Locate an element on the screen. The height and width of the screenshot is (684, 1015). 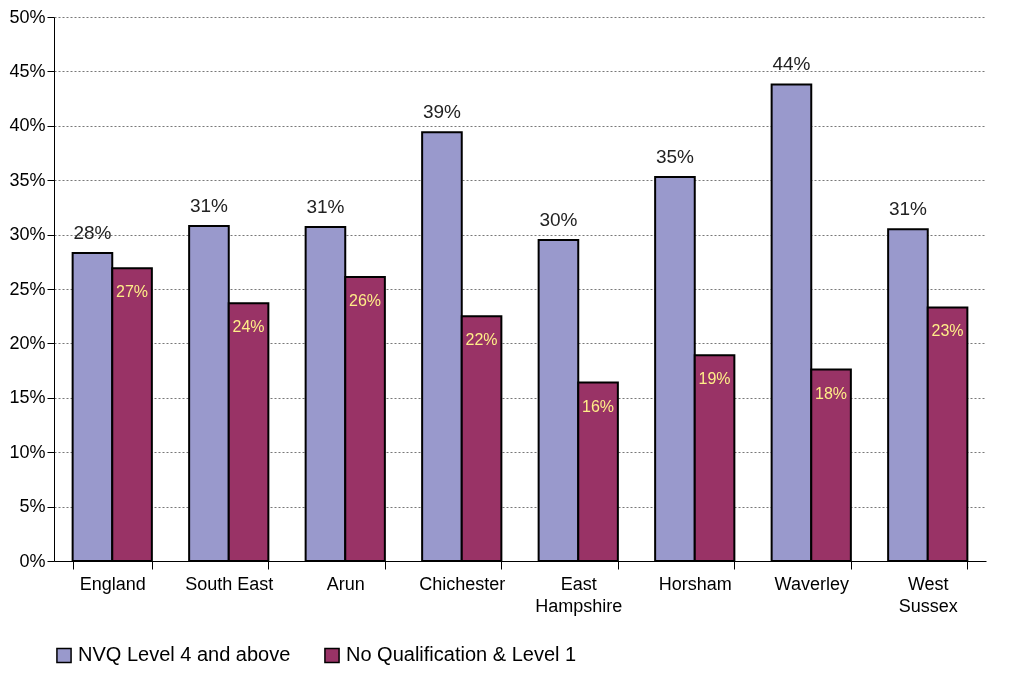
x-tick-label: East Hampshire is located at coordinates (579, 594).